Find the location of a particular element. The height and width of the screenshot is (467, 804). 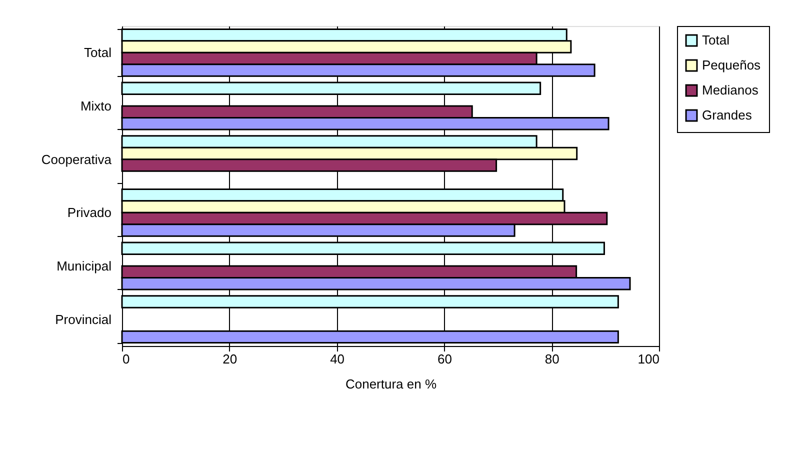

legend-label: Pequeños is located at coordinates (732, 65).